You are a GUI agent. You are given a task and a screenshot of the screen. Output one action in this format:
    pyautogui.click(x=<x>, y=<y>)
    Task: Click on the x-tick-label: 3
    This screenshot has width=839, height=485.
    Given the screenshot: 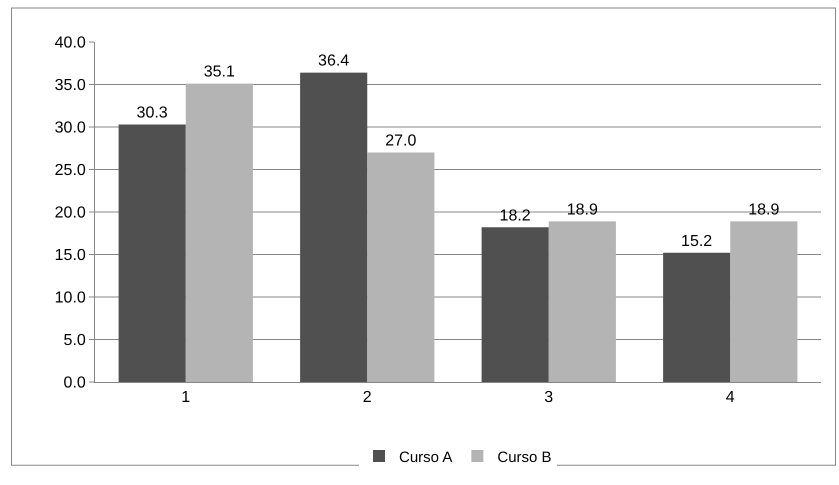 What is the action you would take?
    pyautogui.click(x=549, y=397)
    